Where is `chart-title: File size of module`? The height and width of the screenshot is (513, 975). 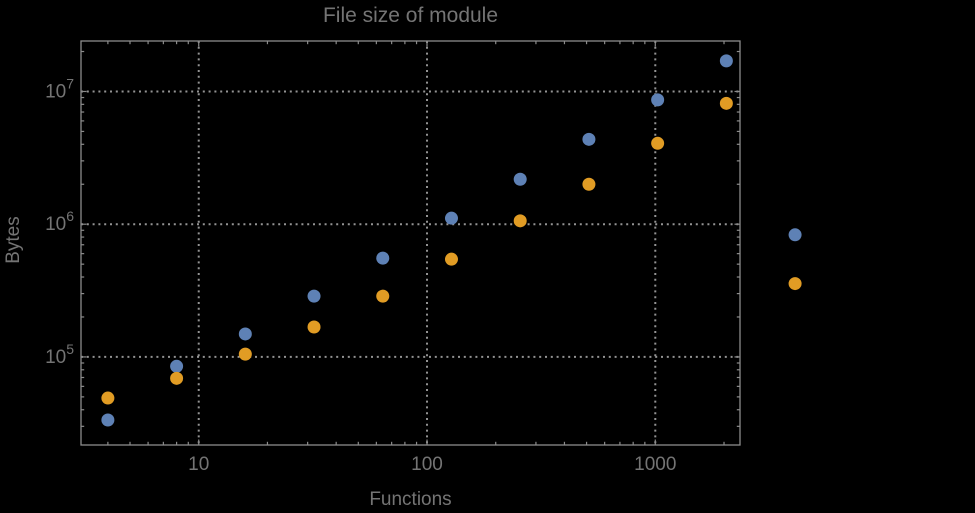
chart-title: File size of module is located at coordinates (410, 15).